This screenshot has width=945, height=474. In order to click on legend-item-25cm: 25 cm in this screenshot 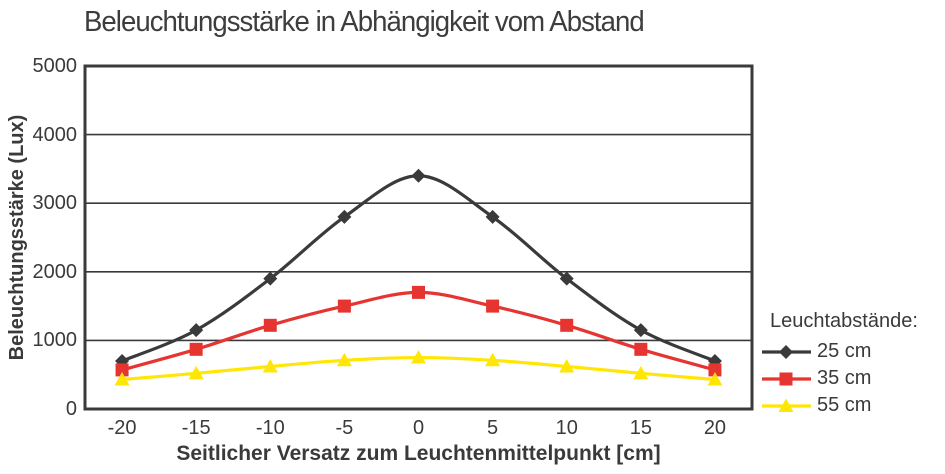, I will do `click(852, 351)`.